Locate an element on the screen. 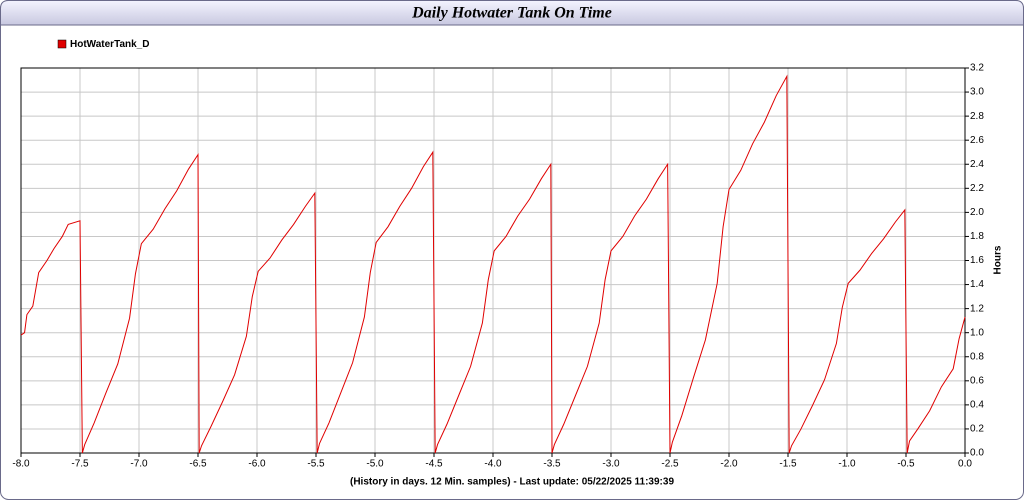 The image size is (1024, 500). chart-title: Daily Hotwater Tank On Time is located at coordinates (511, 13).